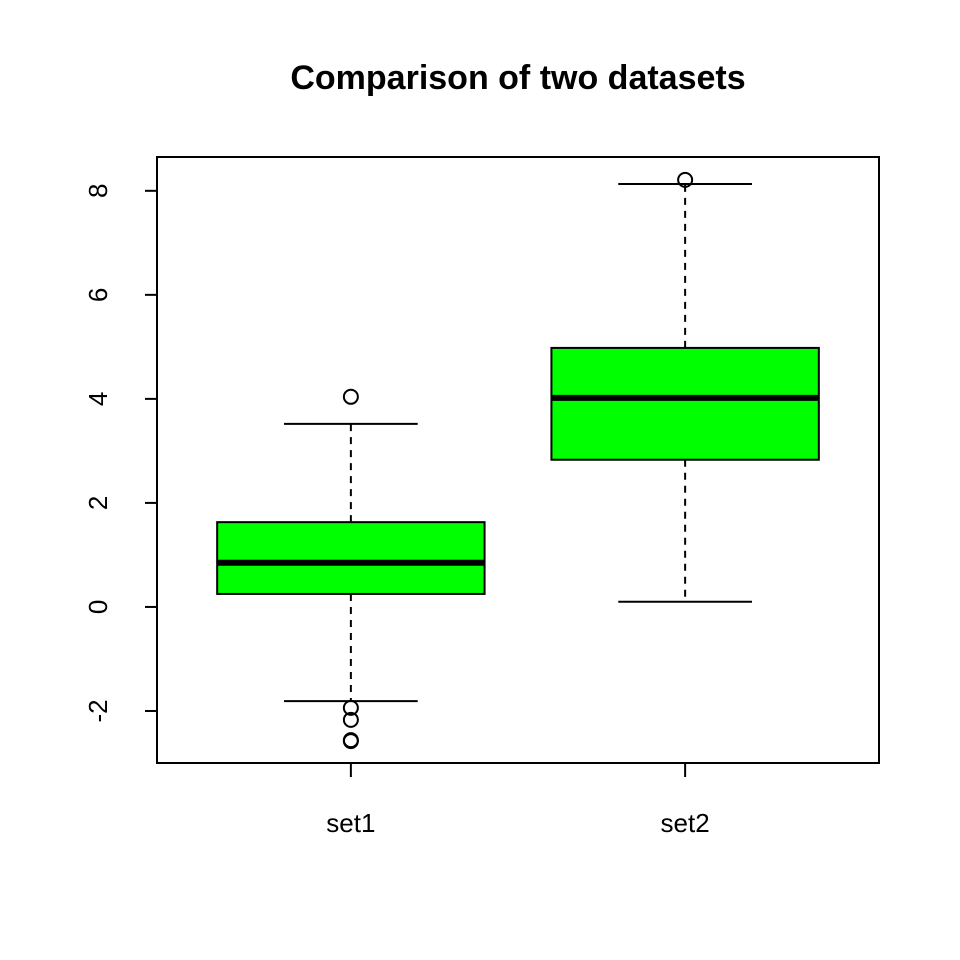  What do you see at coordinates (350, 823) in the screenshot?
I see `x-tick-label: set1` at bounding box center [350, 823].